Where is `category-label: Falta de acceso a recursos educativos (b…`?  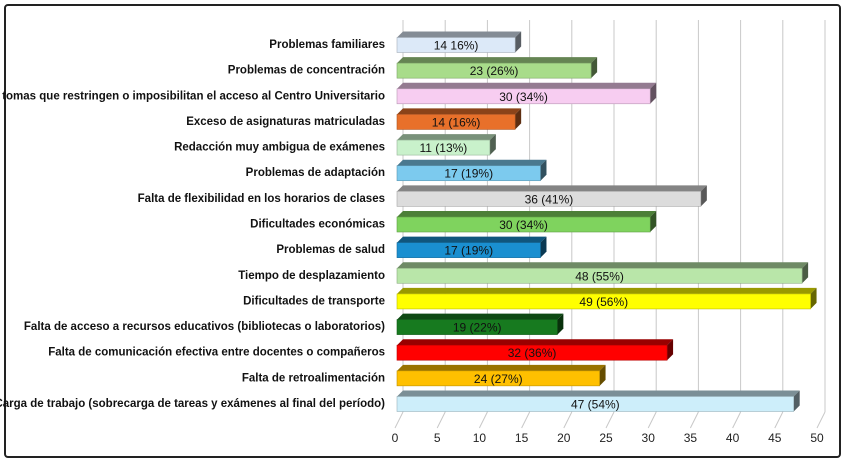 category-label: Falta de acceso a recursos educativos (b… is located at coordinates (204, 327).